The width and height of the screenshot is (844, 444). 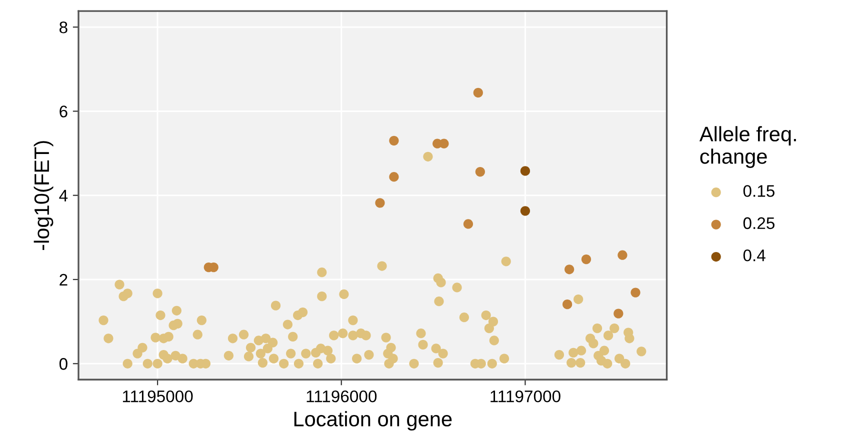 What do you see at coordinates (63, 364) in the screenshot?
I see `y-tick-label: 0` at bounding box center [63, 364].